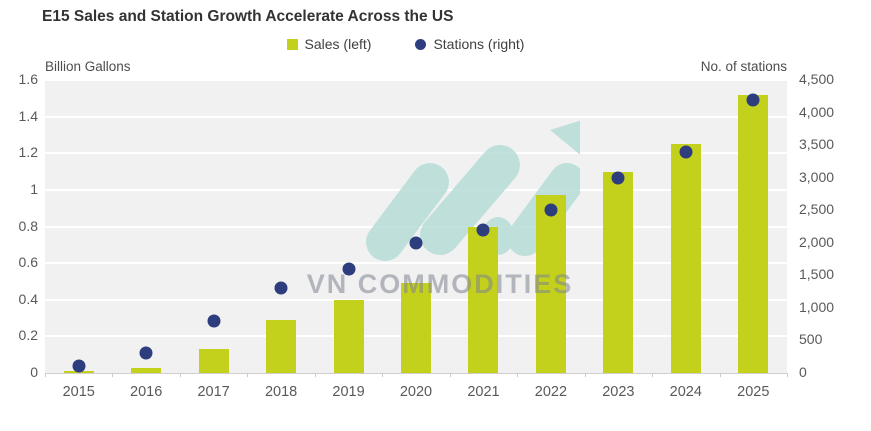 This screenshot has height=431, width=871. Describe the element at coordinates (483, 230) in the screenshot. I see `stations-dot-2021` at that location.